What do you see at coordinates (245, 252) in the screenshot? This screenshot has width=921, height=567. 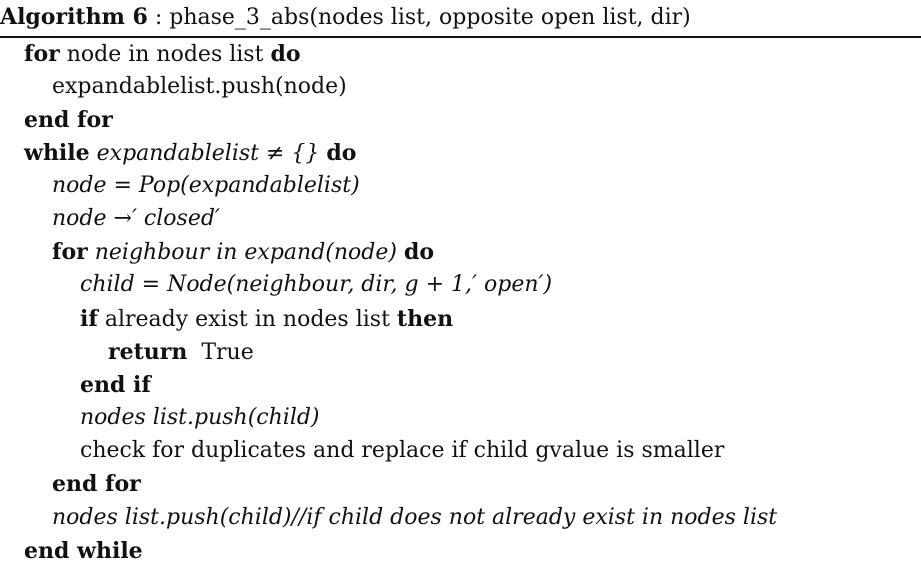 I see `for-neighbour-expr: neighbour in expand(node)` at bounding box center [245, 252].